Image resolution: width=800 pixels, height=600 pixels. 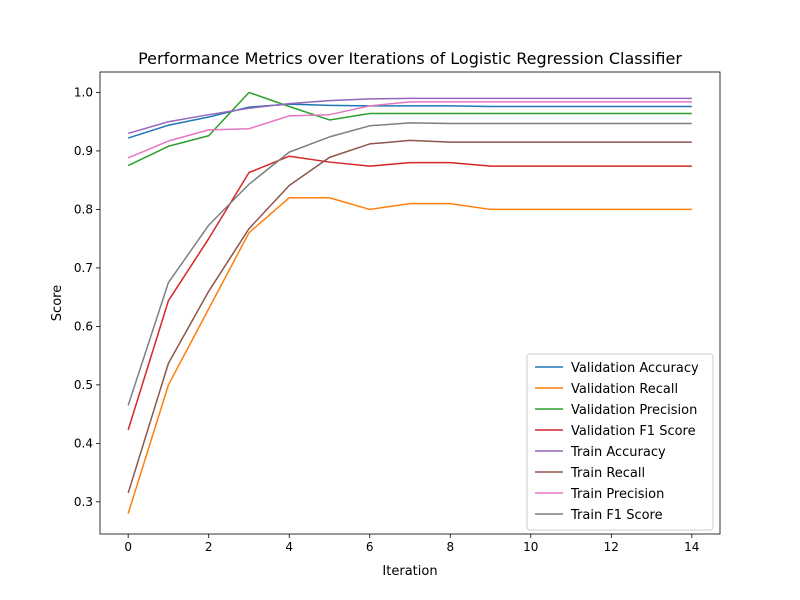 What do you see at coordinates (633, 431) in the screenshot?
I see `legend-label: Validation F1 Score` at bounding box center [633, 431].